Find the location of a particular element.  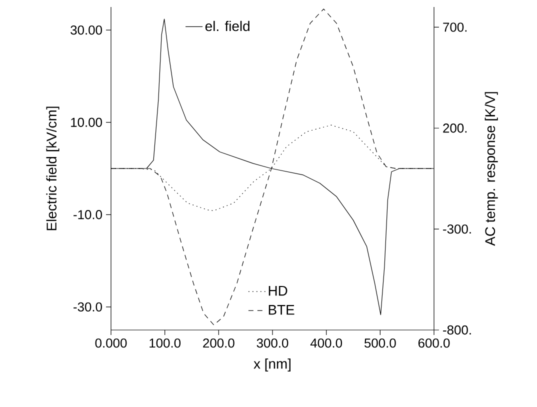

legend-label: el. field is located at coordinates (227, 26).